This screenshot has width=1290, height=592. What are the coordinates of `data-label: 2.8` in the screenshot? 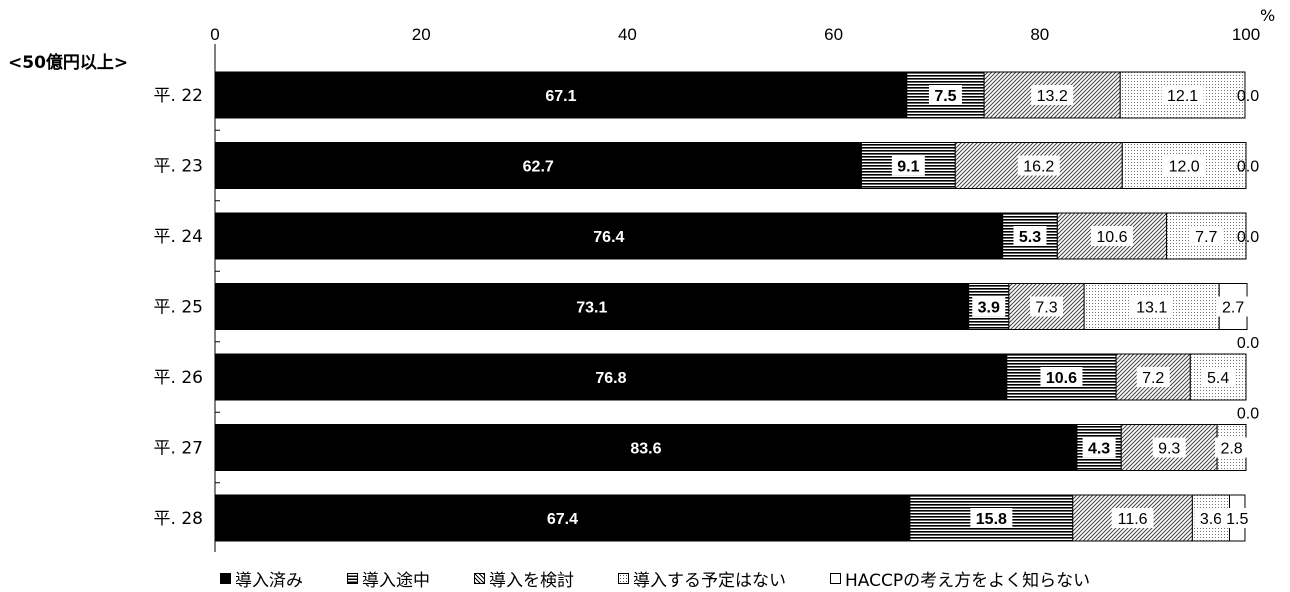 It's located at (1231, 449).